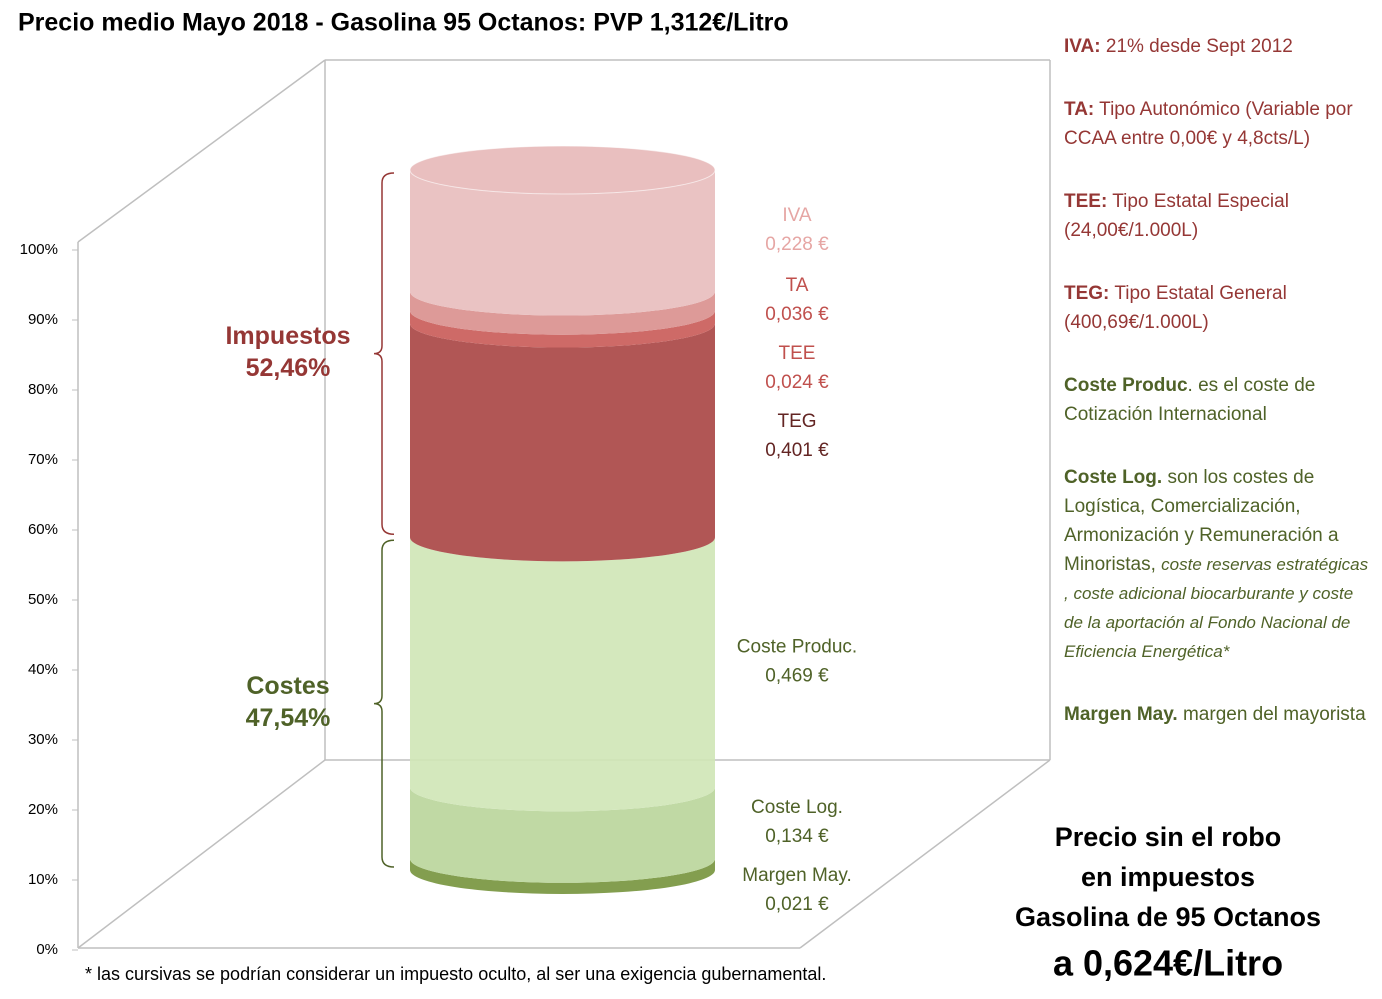 The height and width of the screenshot is (999, 1382). Describe the element at coordinates (1086, 201) in the screenshot. I see `note-text: TEE:` at that location.